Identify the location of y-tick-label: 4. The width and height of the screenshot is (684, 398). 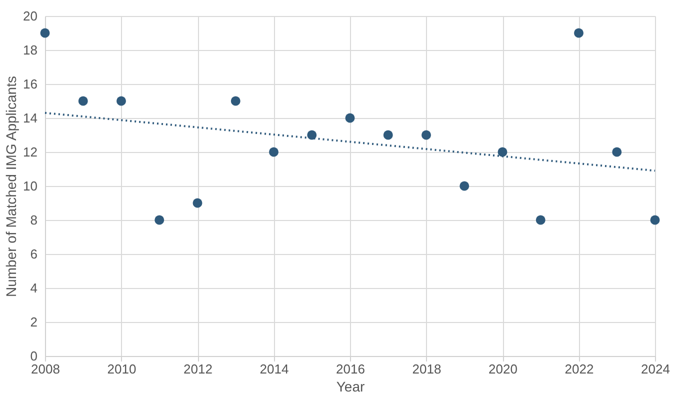
(34, 288).